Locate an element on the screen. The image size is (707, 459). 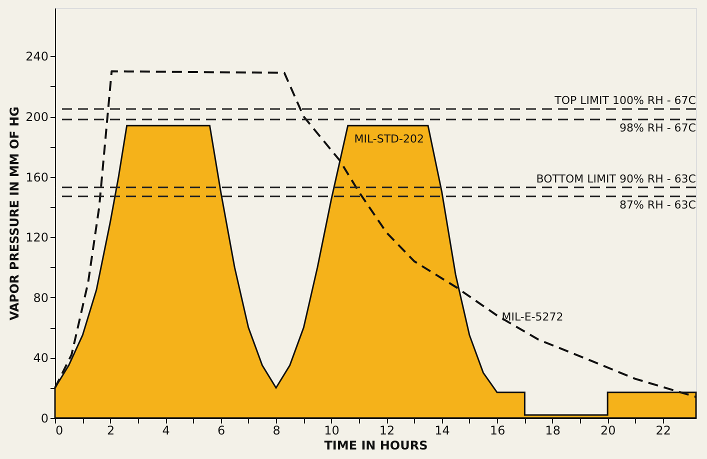
y-tick-label: 0 is located at coordinates (44, 419).